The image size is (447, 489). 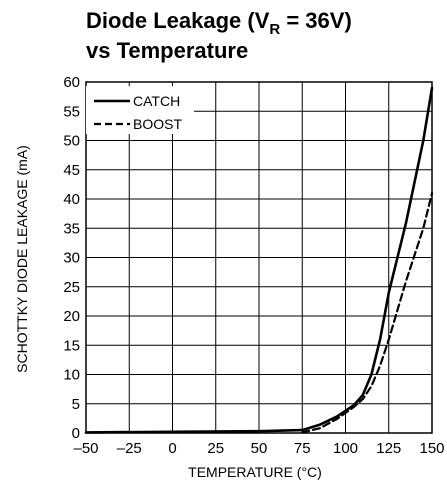 I want to click on y-axis-title: SCHOTTKY DIODE LEAKAGE (mA), so click(x=22, y=259).